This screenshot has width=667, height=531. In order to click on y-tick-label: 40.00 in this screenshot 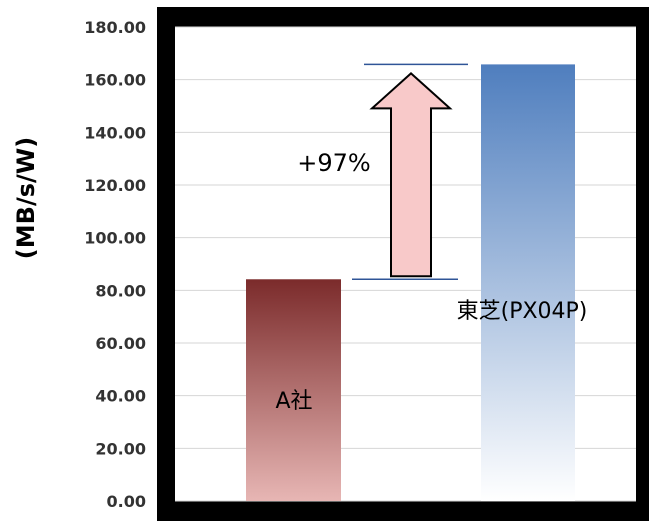, I will do `click(120, 396)`.